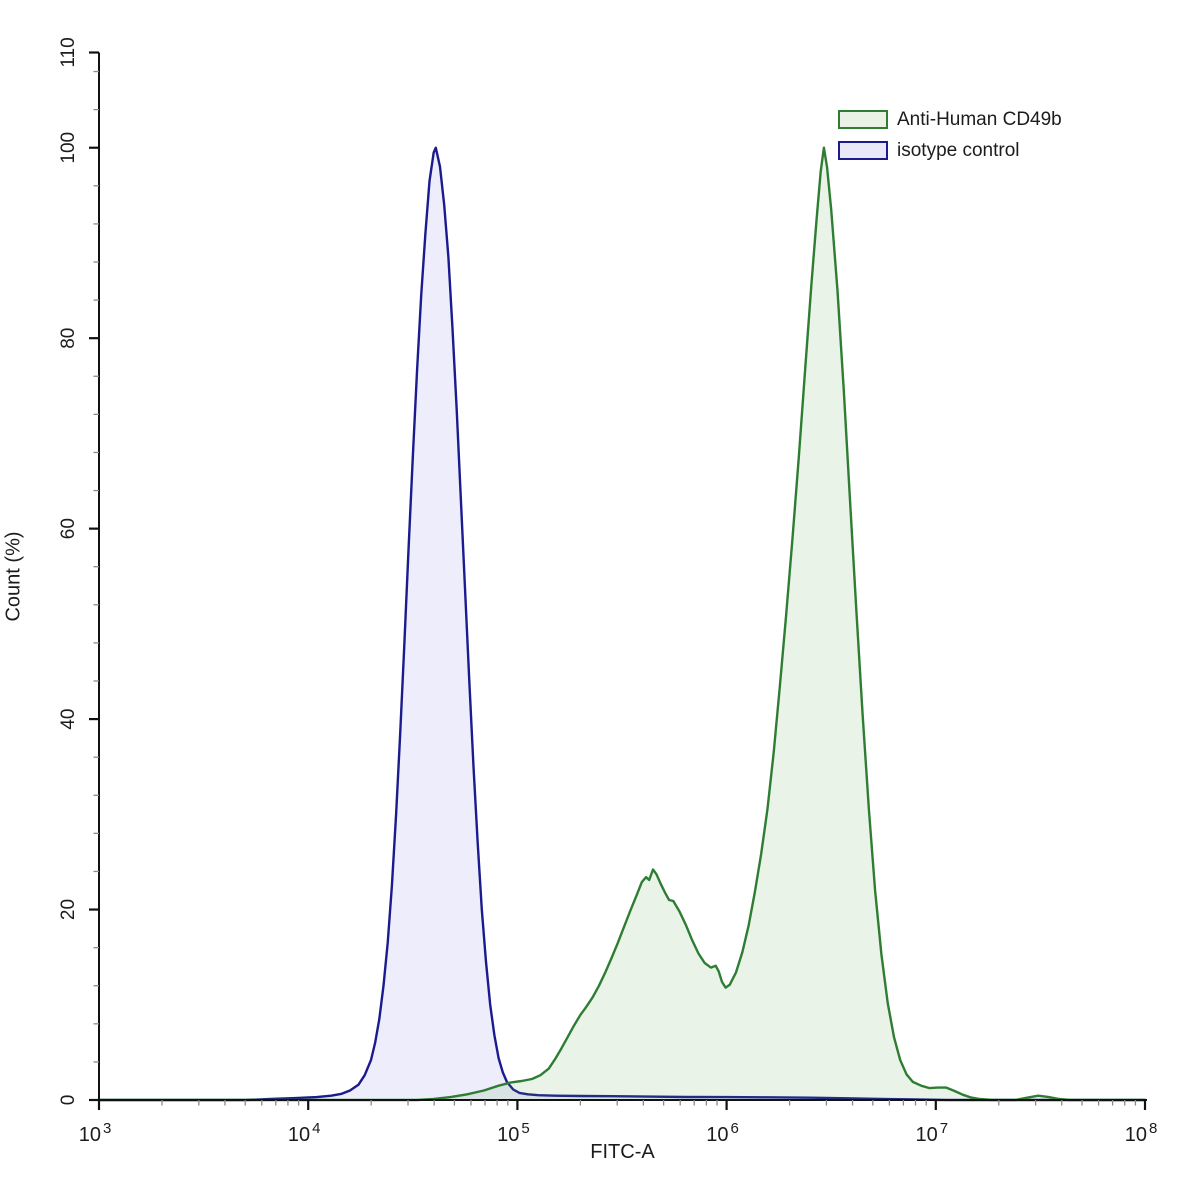  What do you see at coordinates (68, 338) in the screenshot?
I see `y-tick-label: 80` at bounding box center [68, 338].